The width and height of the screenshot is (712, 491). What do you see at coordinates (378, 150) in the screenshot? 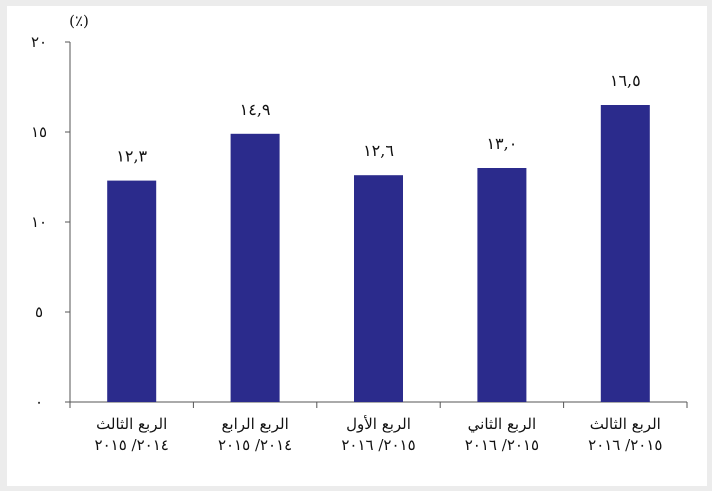
I see `data-label: ١٢,٦` at bounding box center [378, 150].